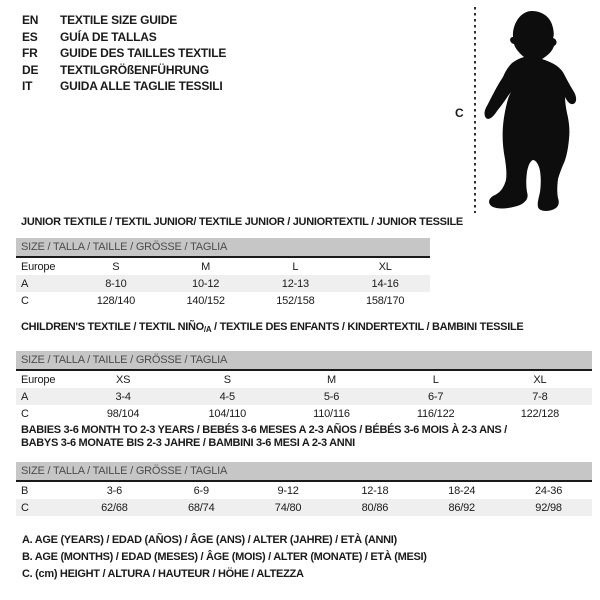 This screenshot has height=600, width=600. Describe the element at coordinates (227, 413) in the screenshot. I see `table-cell: 104/110` at that location.